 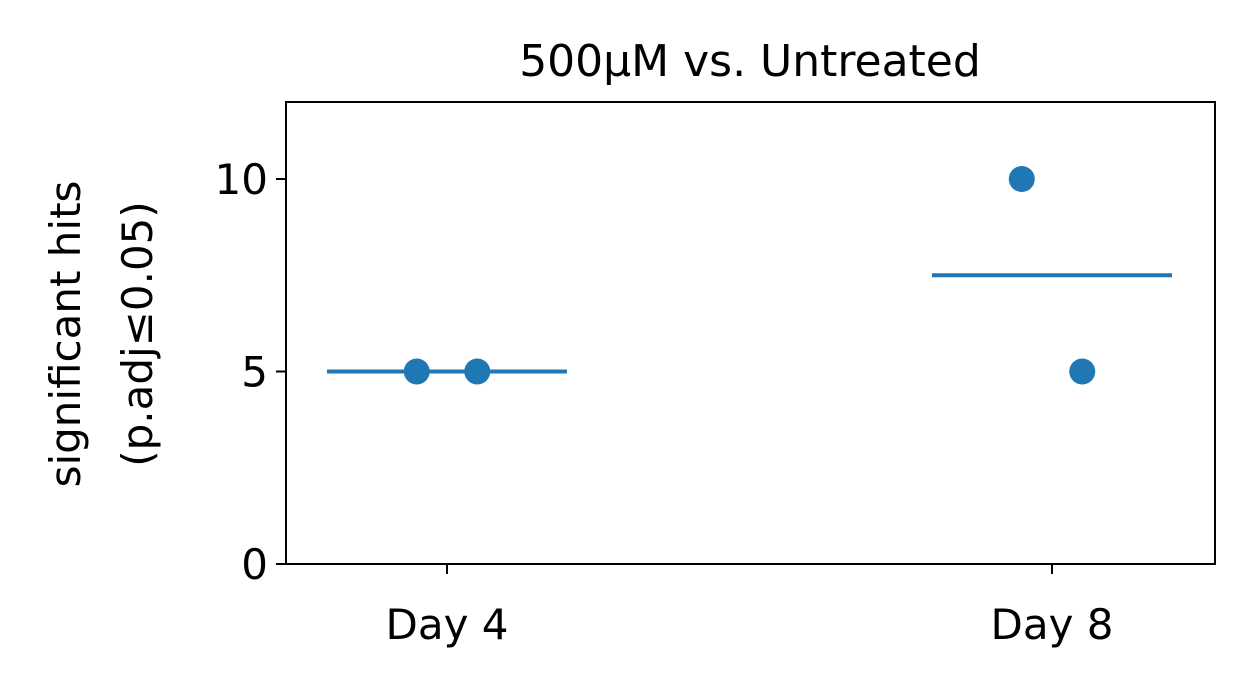 What do you see at coordinates (254, 564) in the screenshot?
I see `y-tick-label: 0` at bounding box center [254, 564].